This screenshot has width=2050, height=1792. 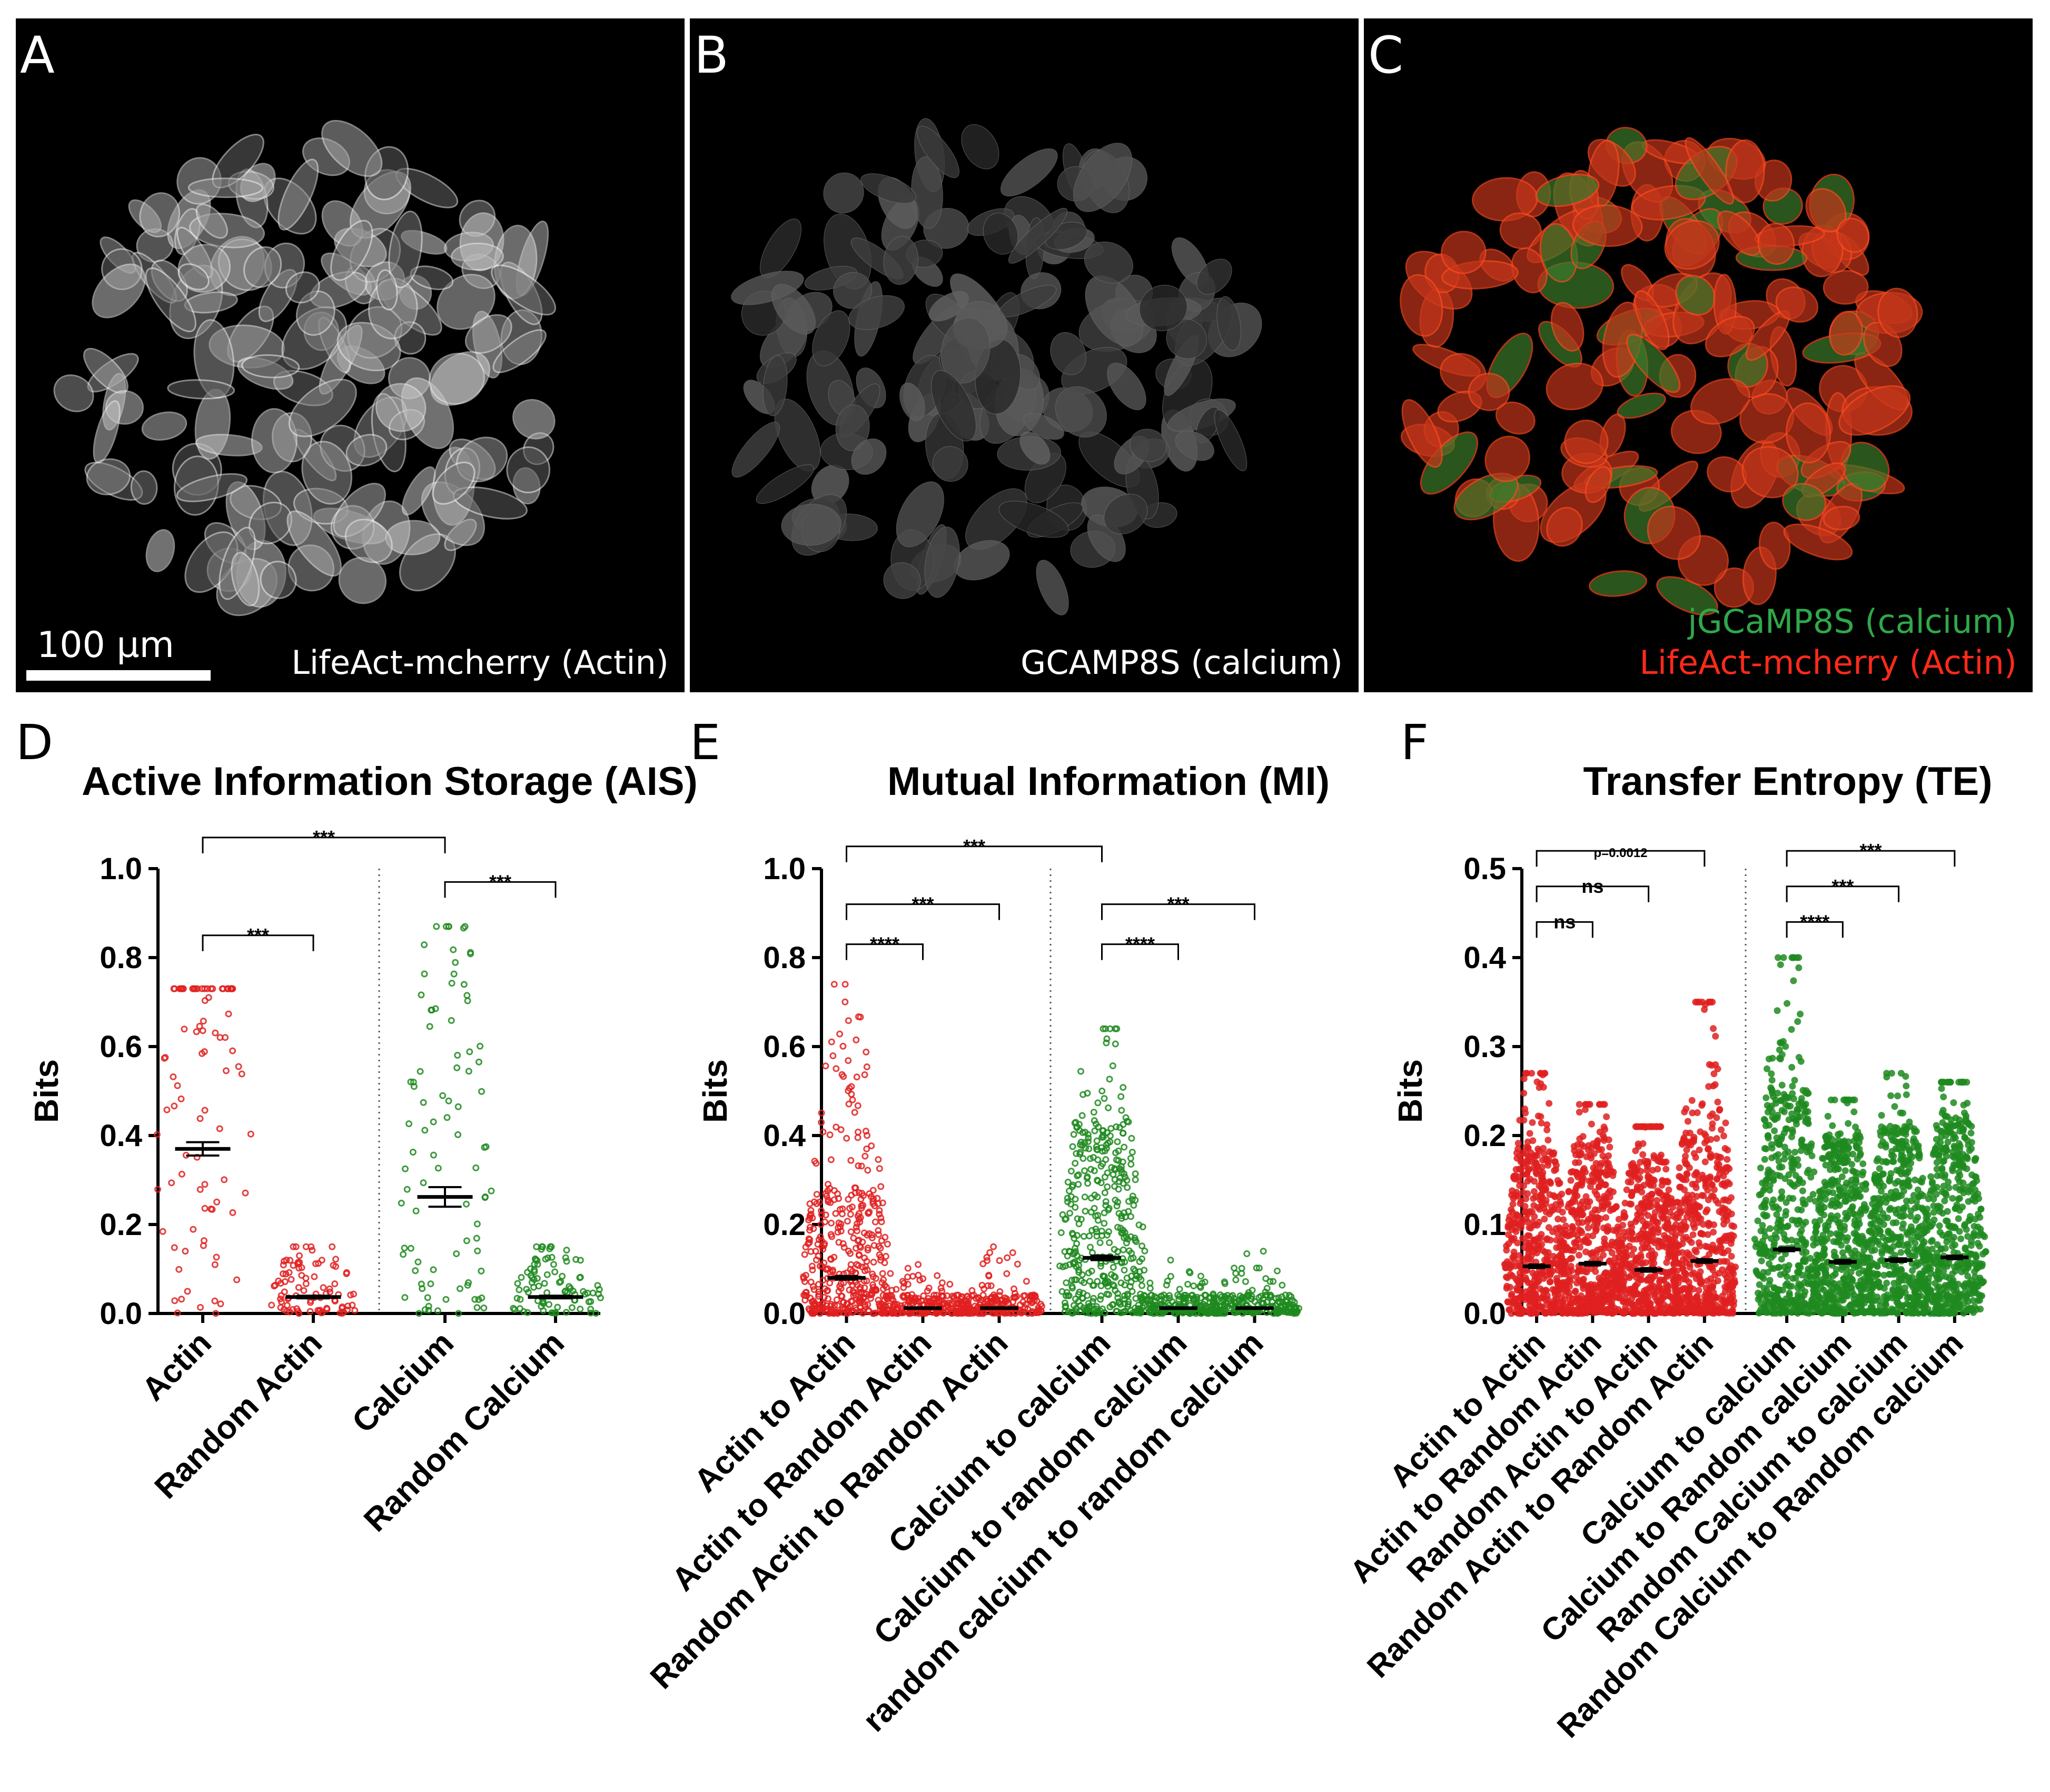 What do you see at coordinates (121, 869) in the screenshot?
I see `y-tick-label: 1.0` at bounding box center [121, 869].